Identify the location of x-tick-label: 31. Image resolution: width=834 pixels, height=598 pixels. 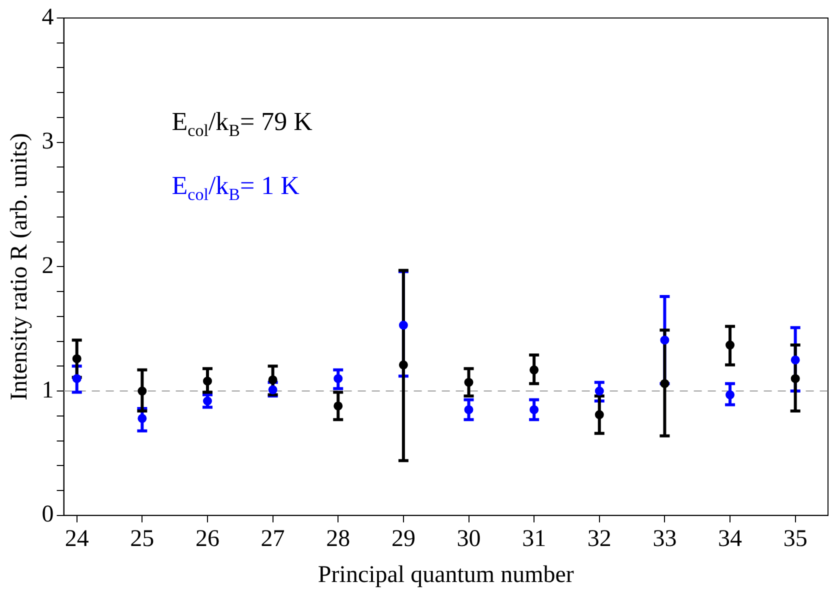
(534, 539).